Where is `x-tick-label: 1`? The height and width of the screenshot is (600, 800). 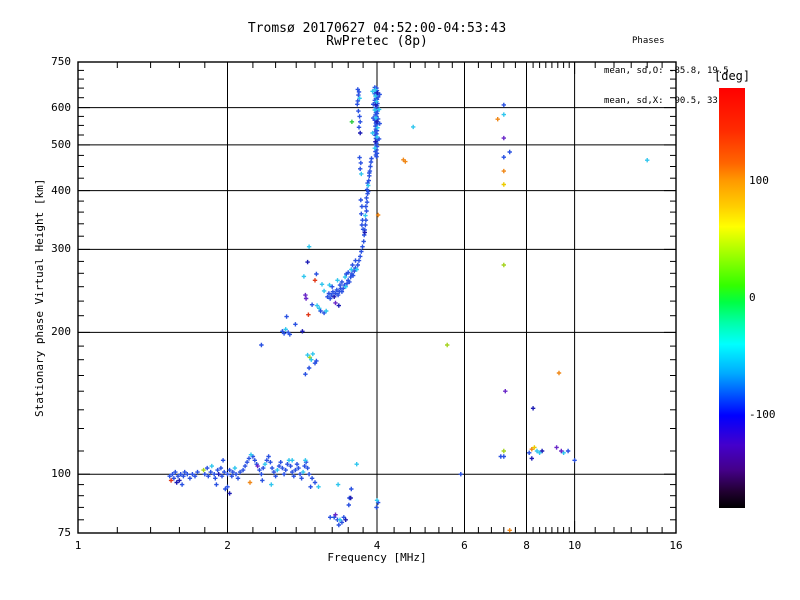
x-tick-label: 1 is located at coordinates (78, 545).